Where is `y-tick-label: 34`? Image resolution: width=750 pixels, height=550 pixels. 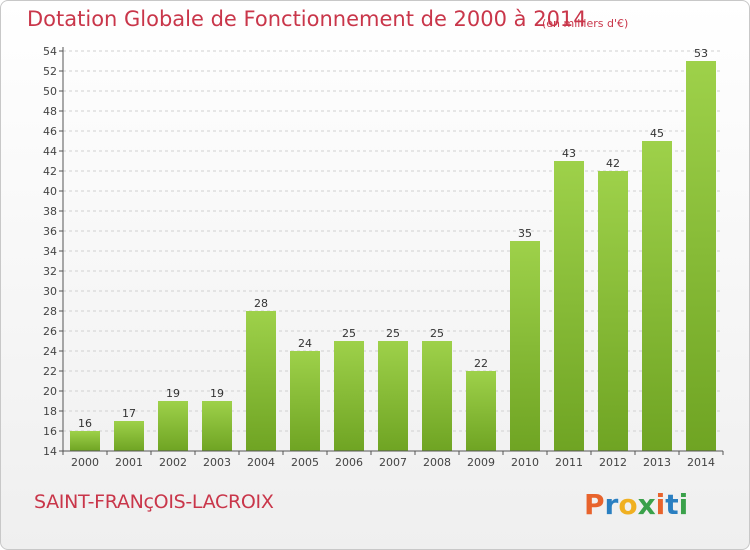
y-tick-label: 34 is located at coordinates (50, 251).